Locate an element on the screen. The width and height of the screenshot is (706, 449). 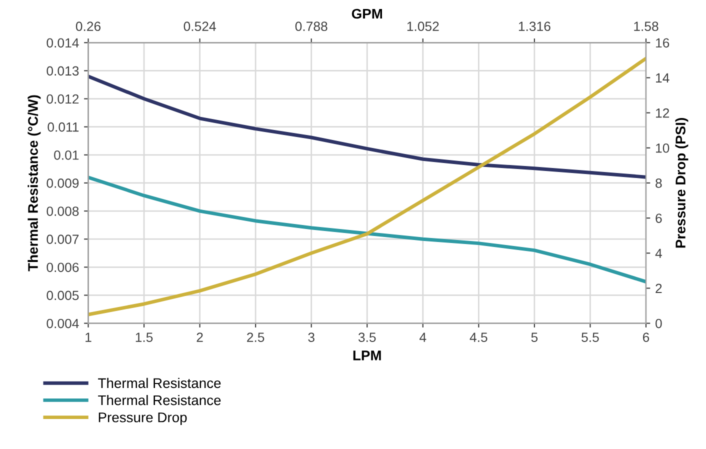
y-tick-label: 0.008 is located at coordinates (62, 211).